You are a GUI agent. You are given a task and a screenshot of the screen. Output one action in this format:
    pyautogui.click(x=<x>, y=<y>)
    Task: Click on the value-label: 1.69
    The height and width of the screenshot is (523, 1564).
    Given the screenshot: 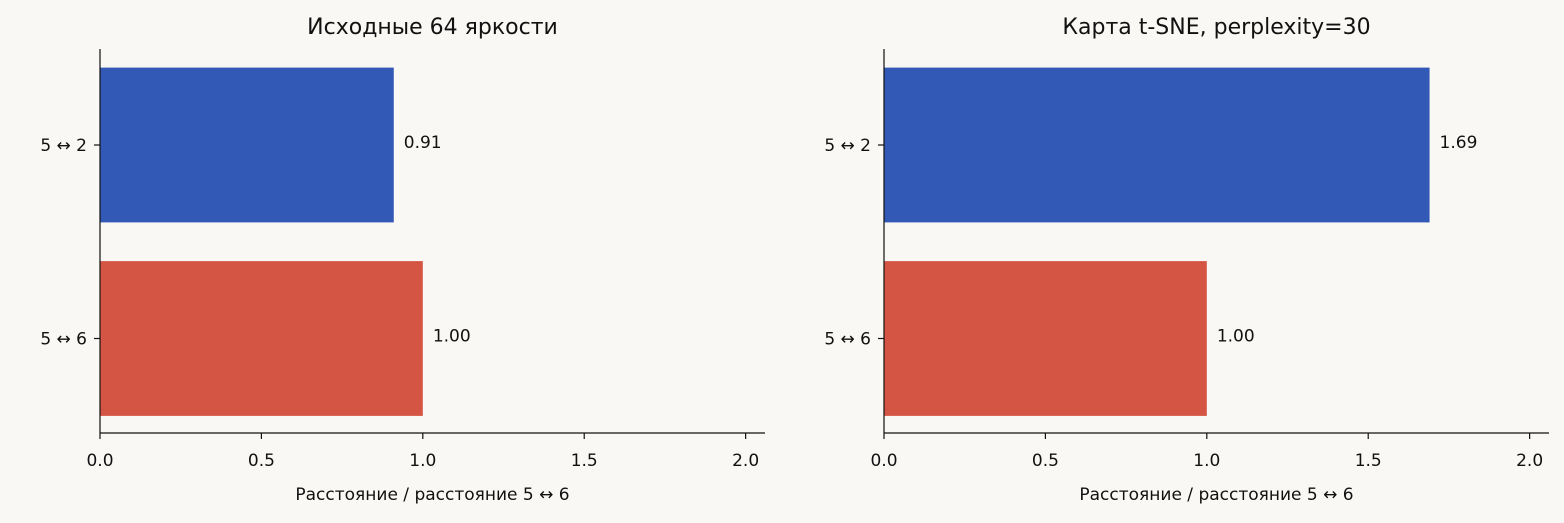 What is the action you would take?
    pyautogui.click(x=1459, y=143)
    